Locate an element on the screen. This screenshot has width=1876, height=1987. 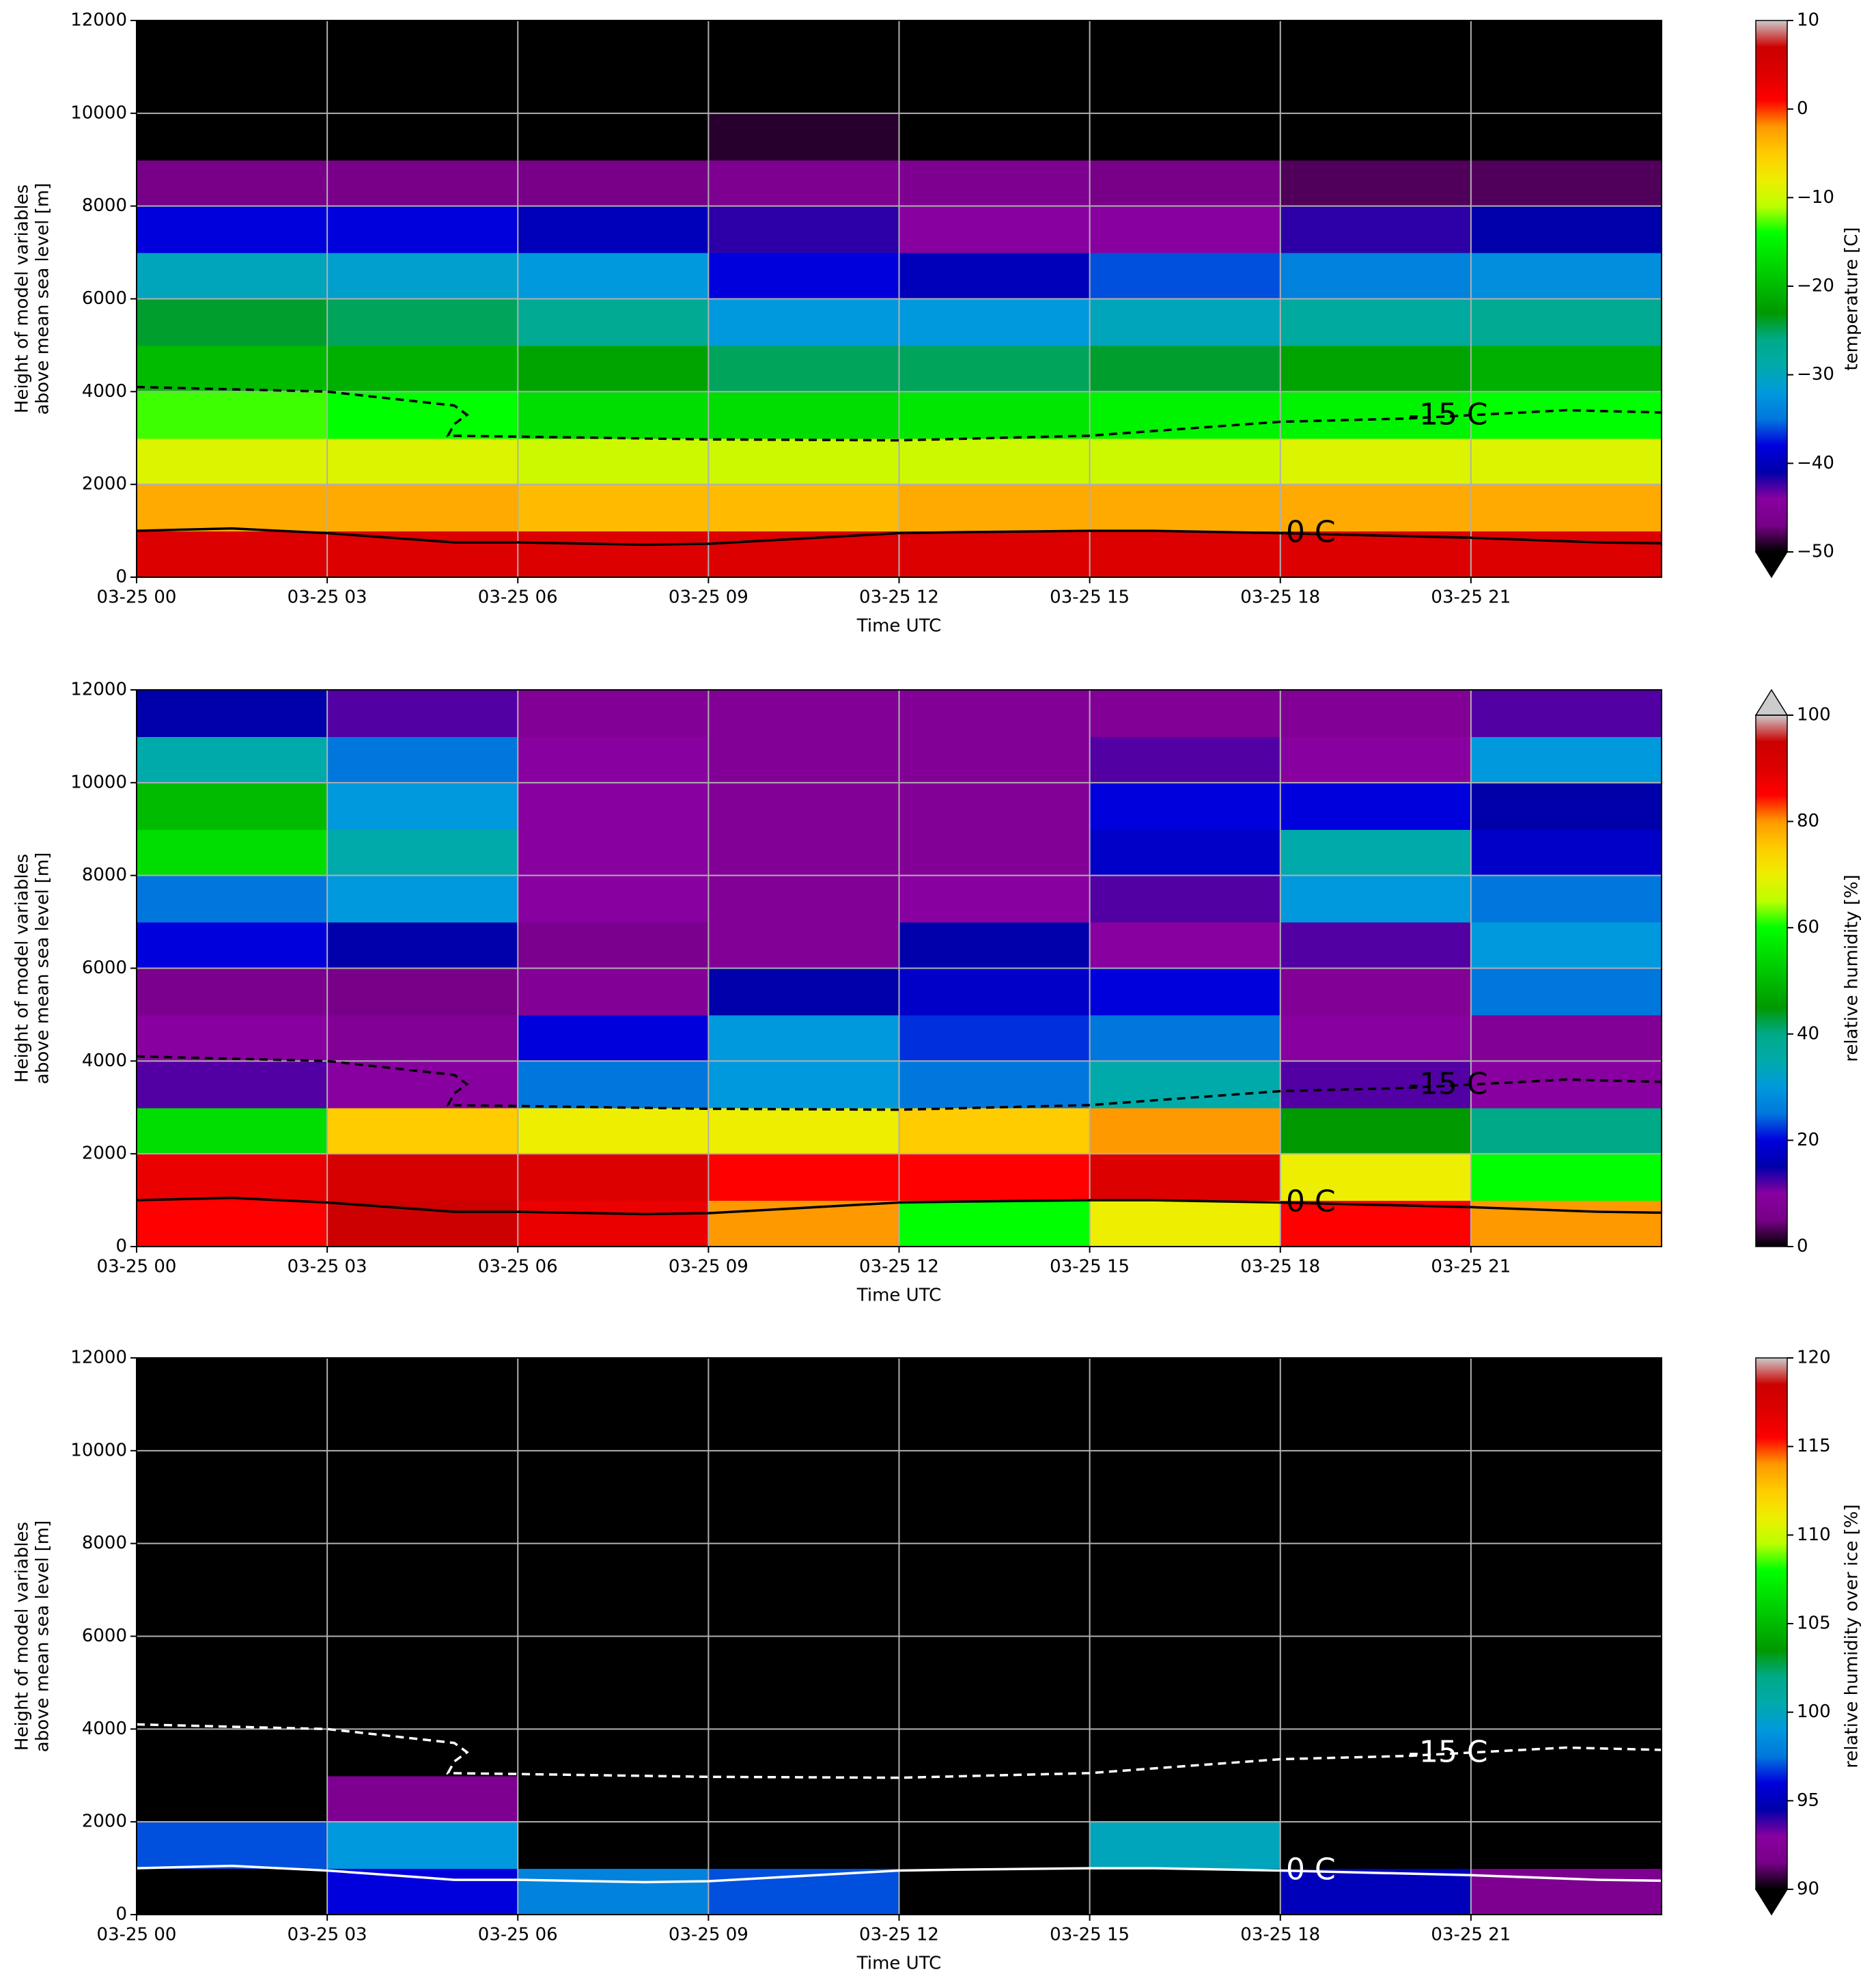
colorbar-tick-label: −50 is located at coordinates (1815, 552).